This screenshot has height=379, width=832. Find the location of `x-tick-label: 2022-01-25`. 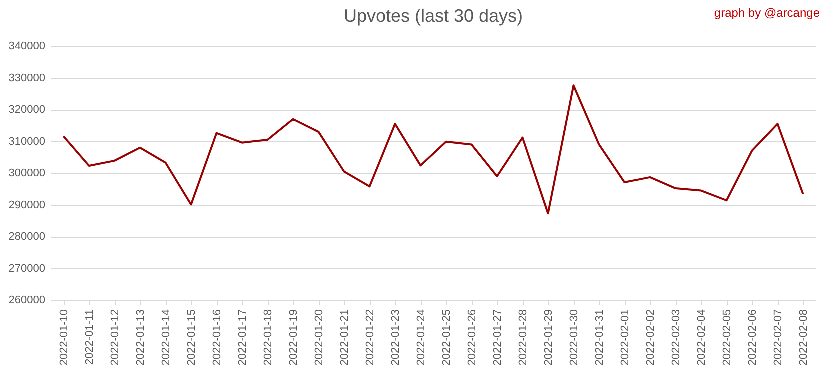

x-tick-label: 2022-01-25 is located at coordinates (446, 338).